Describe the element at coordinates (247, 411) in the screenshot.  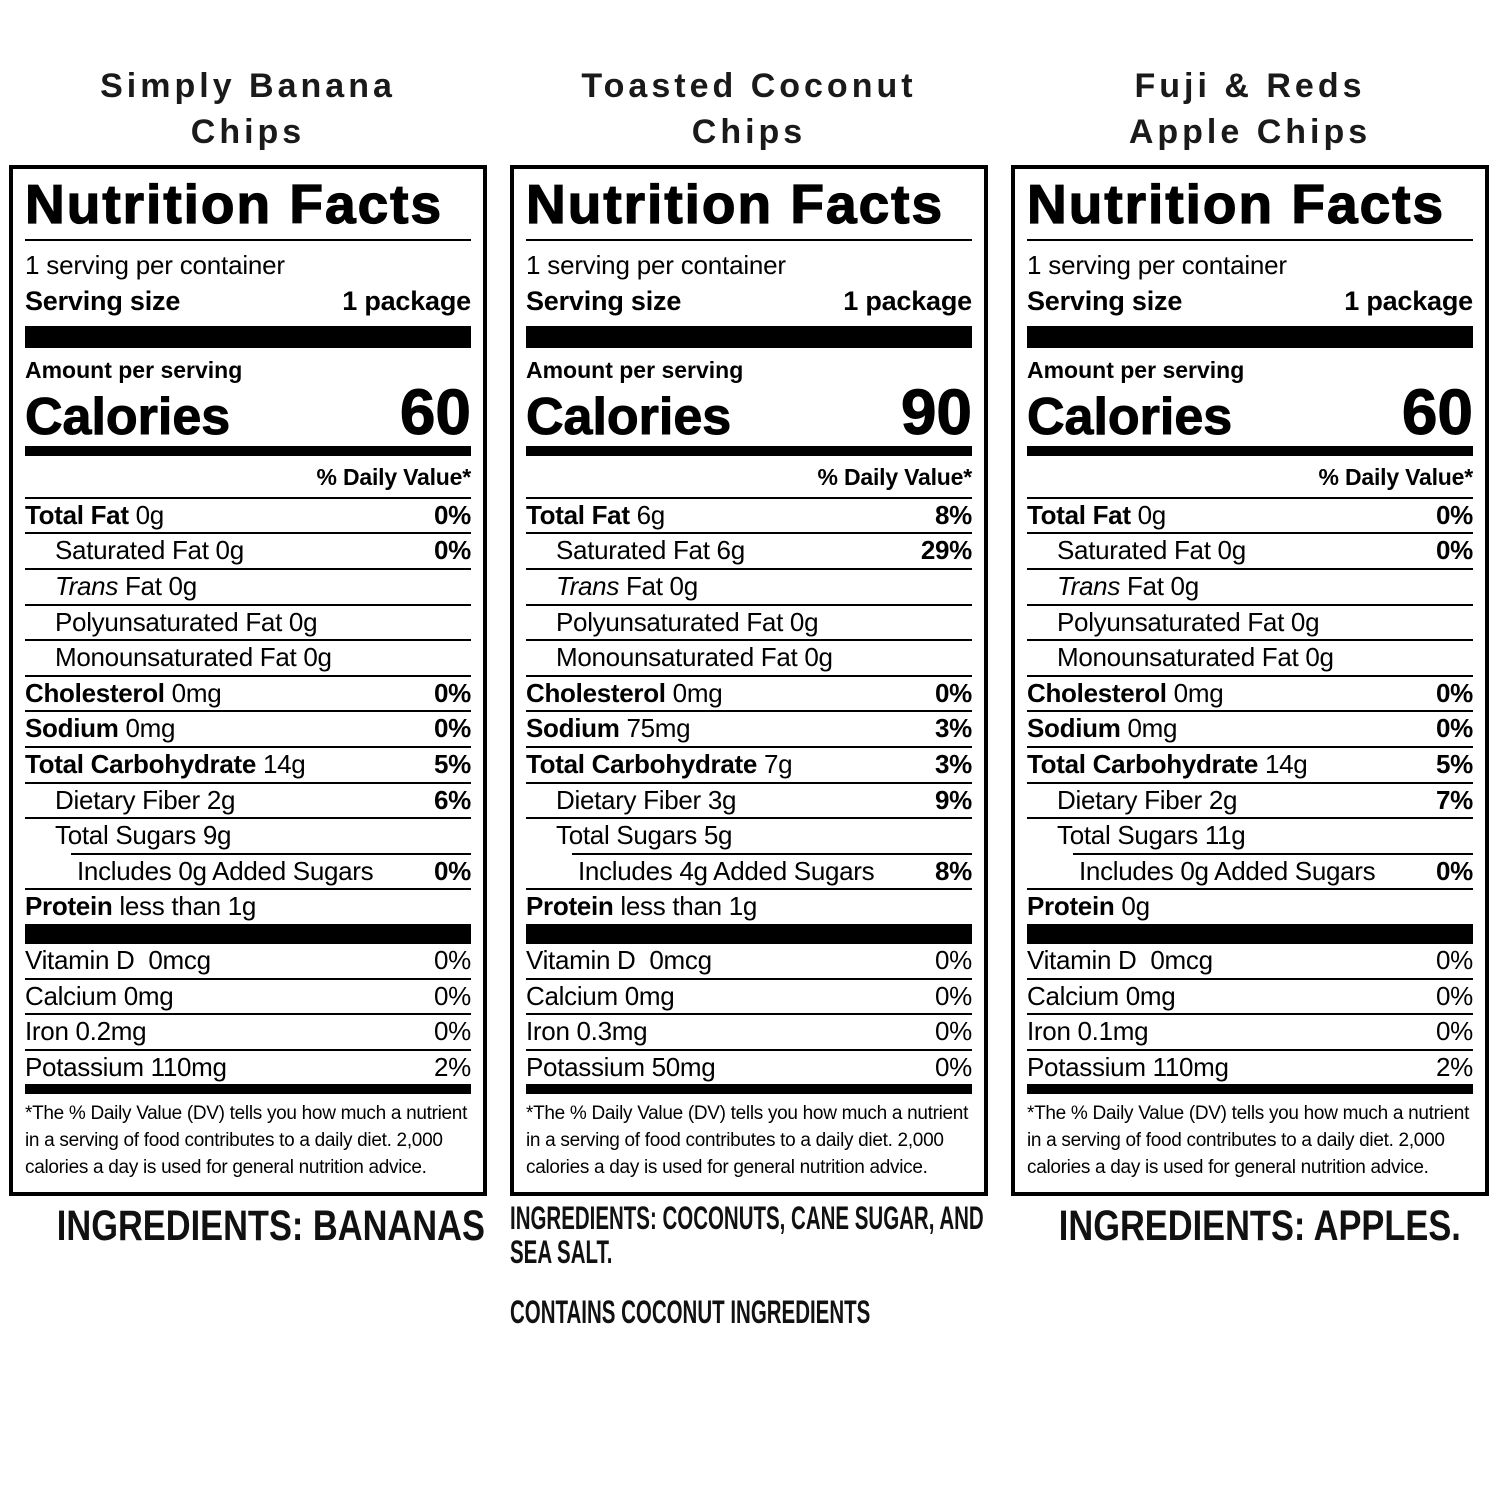
I see `calories-row: Calories 60` at that location.